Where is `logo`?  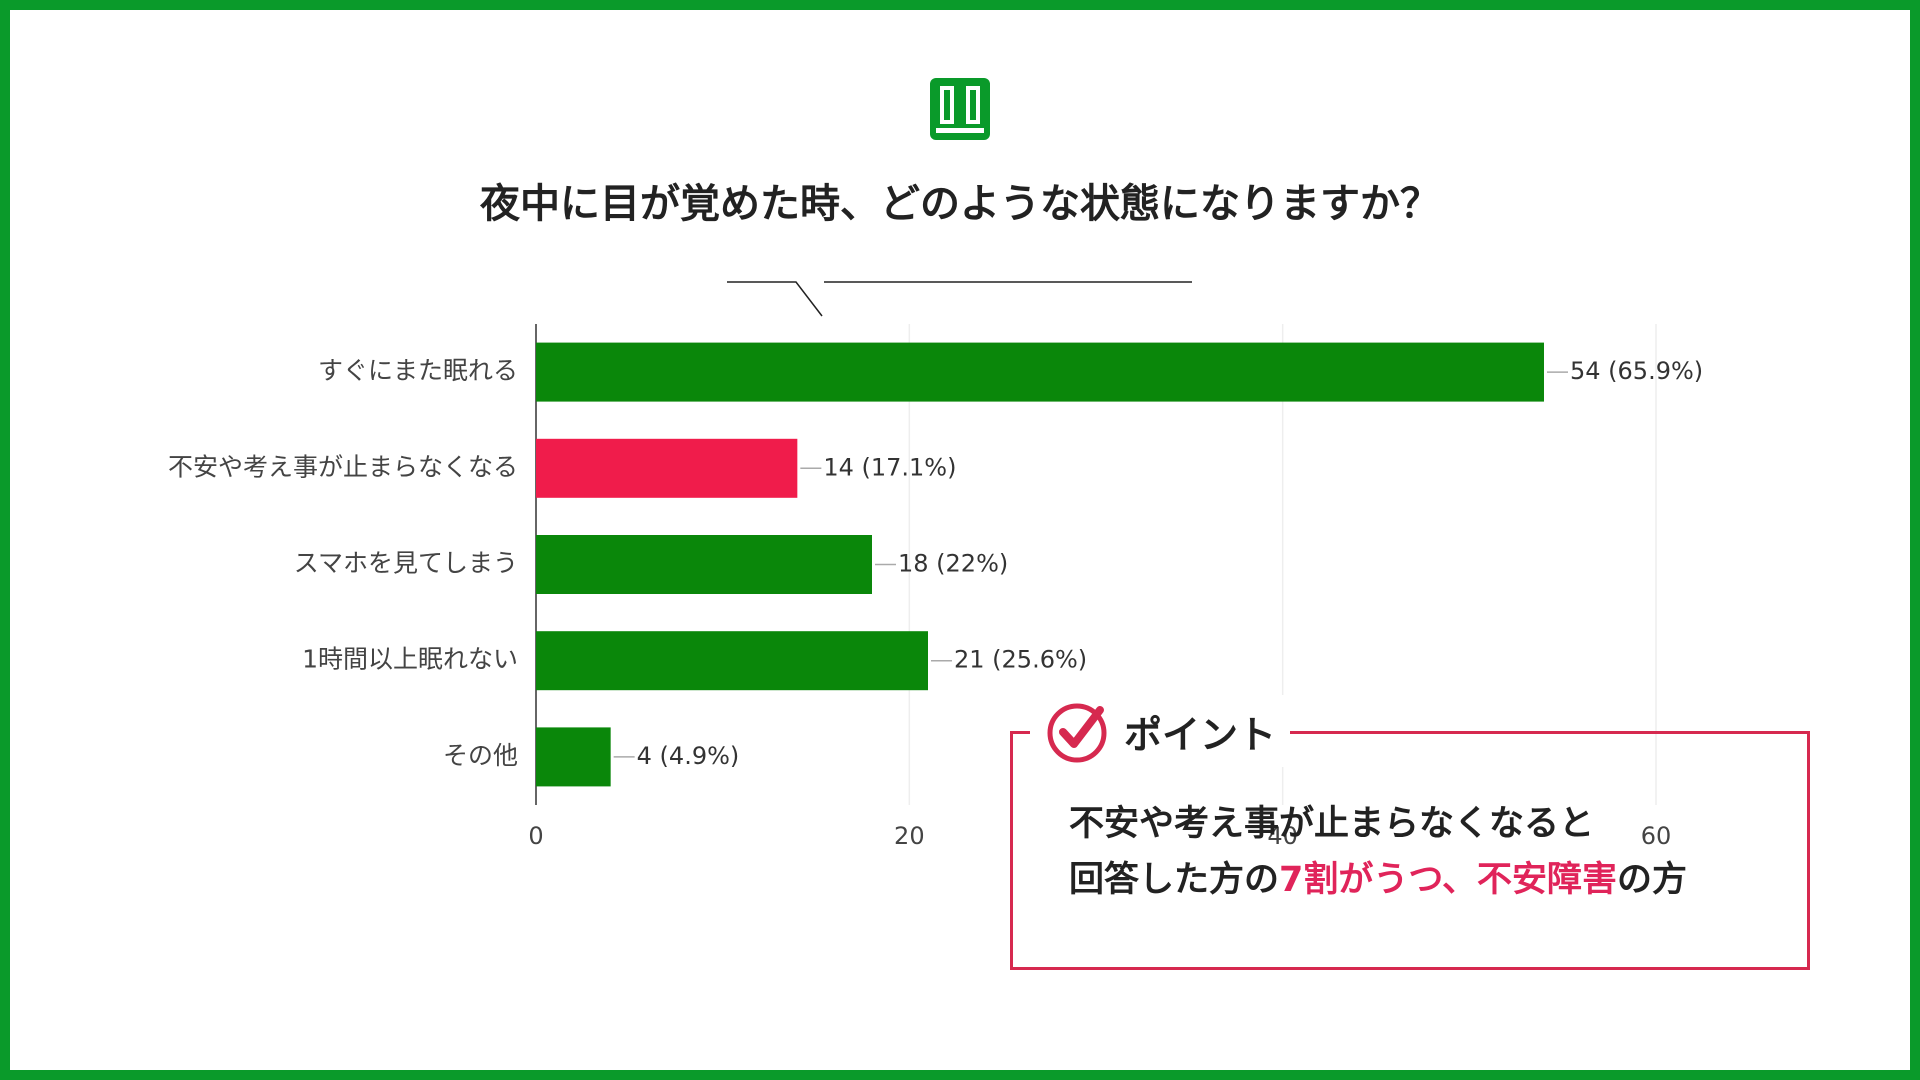 logo is located at coordinates (960, 109).